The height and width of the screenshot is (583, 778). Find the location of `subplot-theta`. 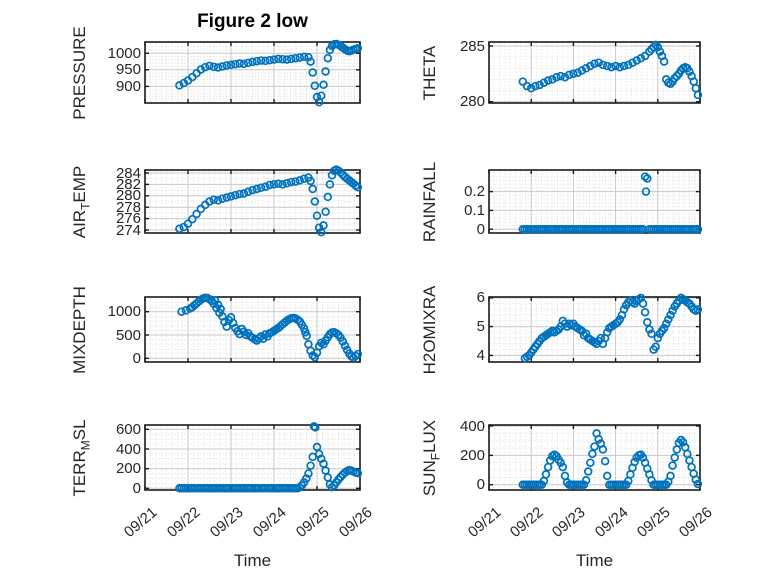

subplot-theta is located at coordinates (595, 72).